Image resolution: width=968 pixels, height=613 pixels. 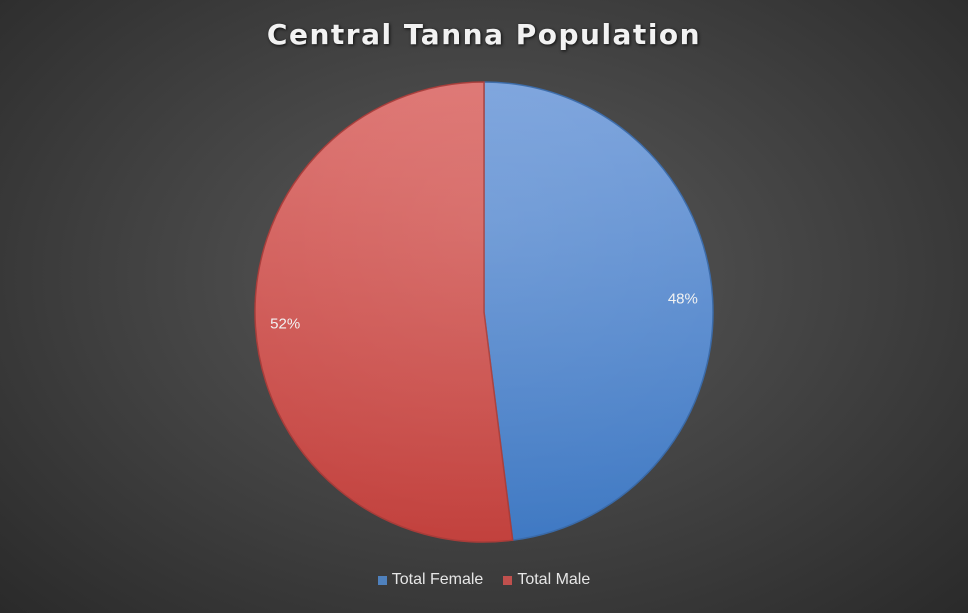 I want to click on legend-swatch-female, so click(x=382, y=580).